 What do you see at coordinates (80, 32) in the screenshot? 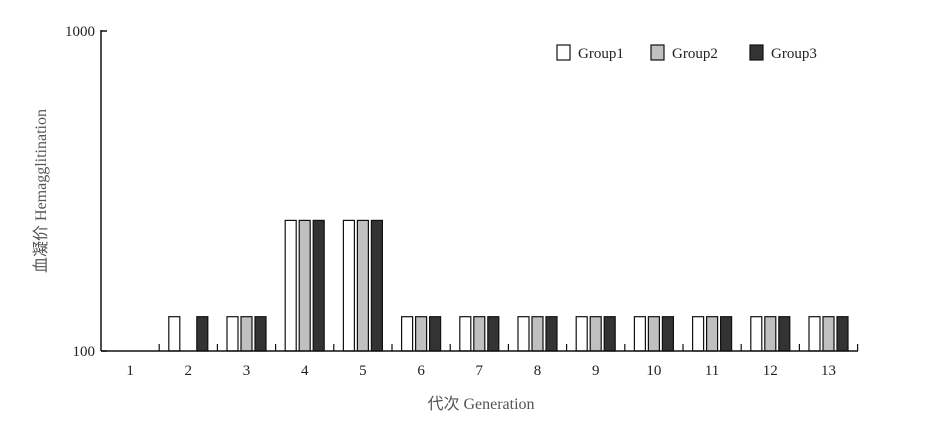
I see `y-tick-label-1000: 1000` at bounding box center [80, 32].